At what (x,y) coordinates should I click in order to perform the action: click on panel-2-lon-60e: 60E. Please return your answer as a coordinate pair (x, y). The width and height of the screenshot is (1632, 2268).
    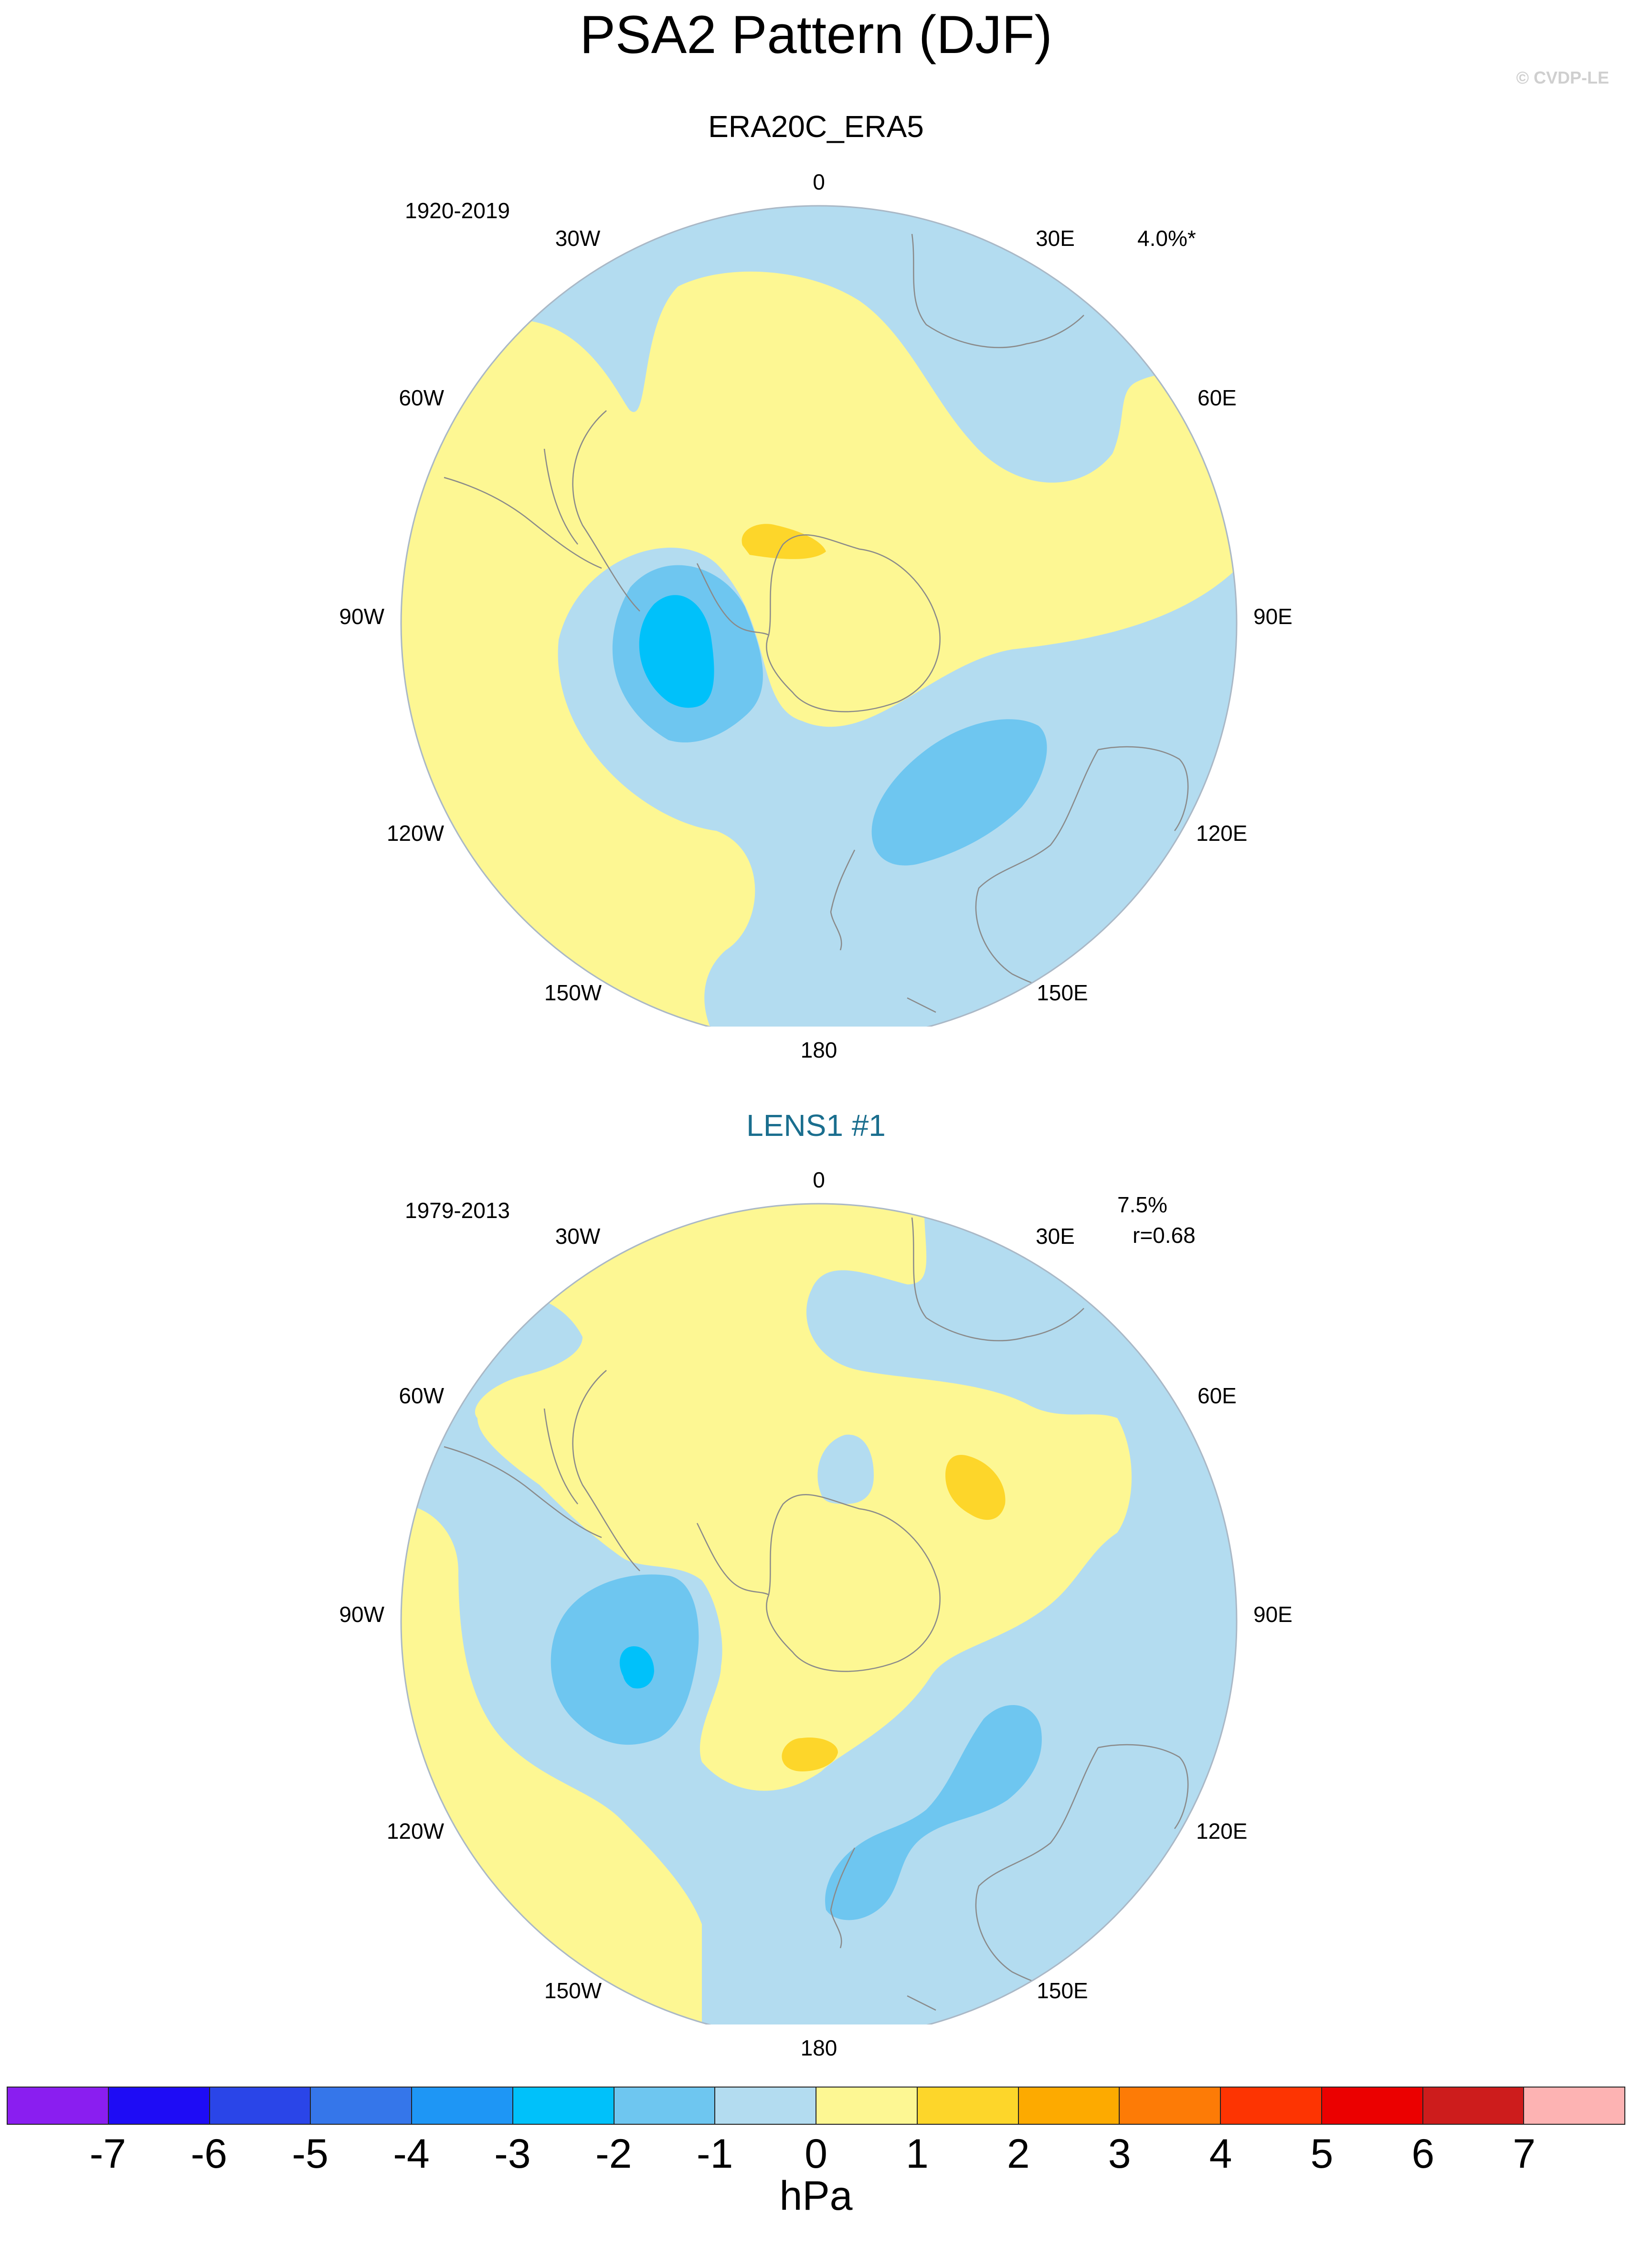
    Looking at the image, I should click on (1217, 1395).